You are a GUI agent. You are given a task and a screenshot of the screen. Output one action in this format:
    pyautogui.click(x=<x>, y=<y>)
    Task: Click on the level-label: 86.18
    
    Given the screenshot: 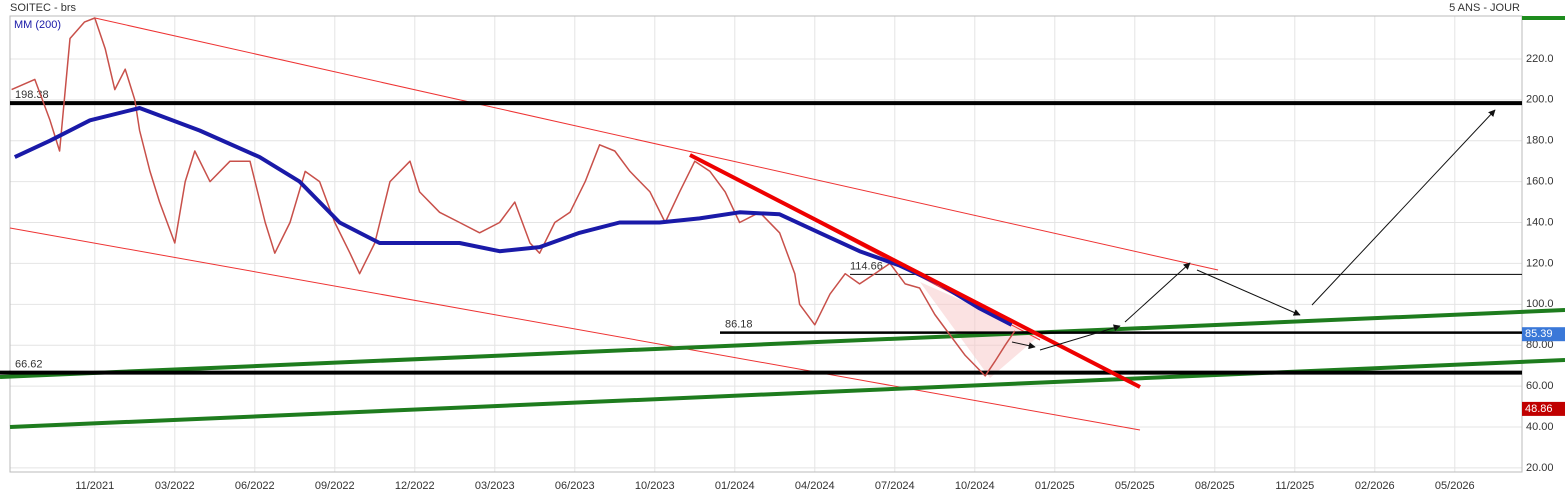 What is the action you would take?
    pyautogui.click(x=739, y=324)
    